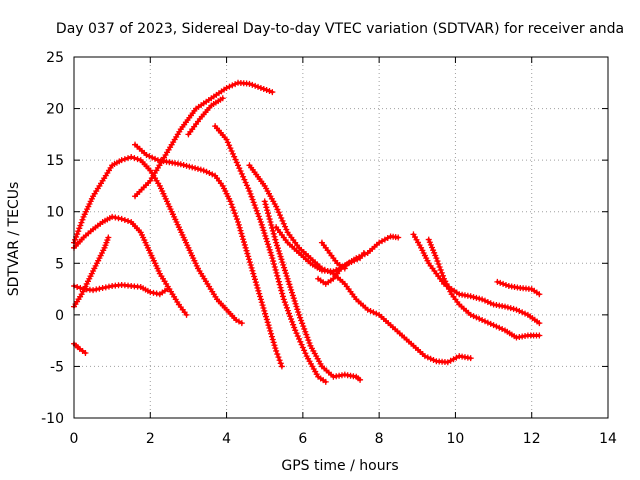 The height and width of the screenshot is (480, 640). What do you see at coordinates (52, 419) in the screenshot?
I see `y-tick-label: -10` at bounding box center [52, 419].